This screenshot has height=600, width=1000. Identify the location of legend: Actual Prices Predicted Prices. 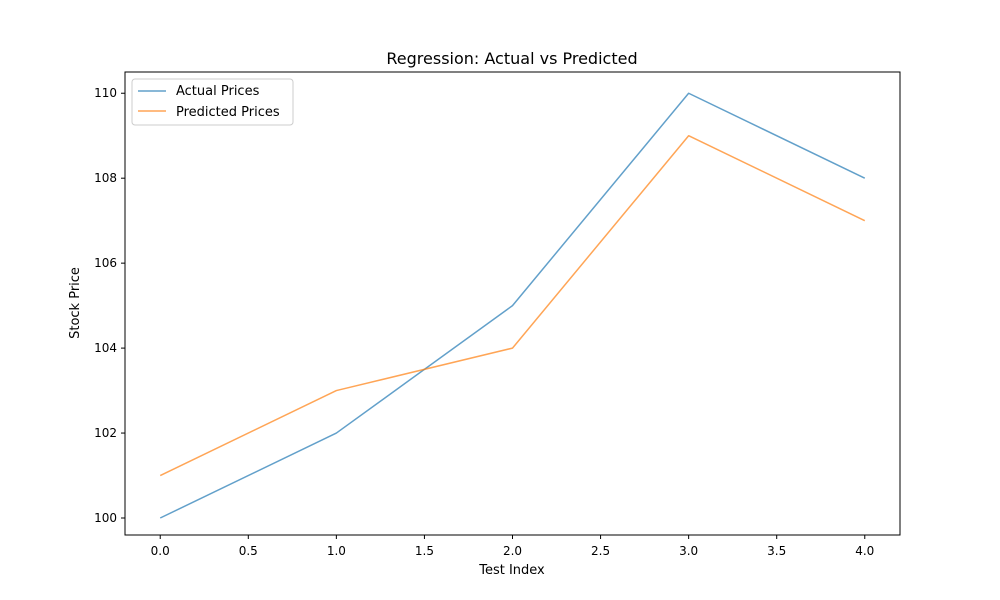
(212, 102).